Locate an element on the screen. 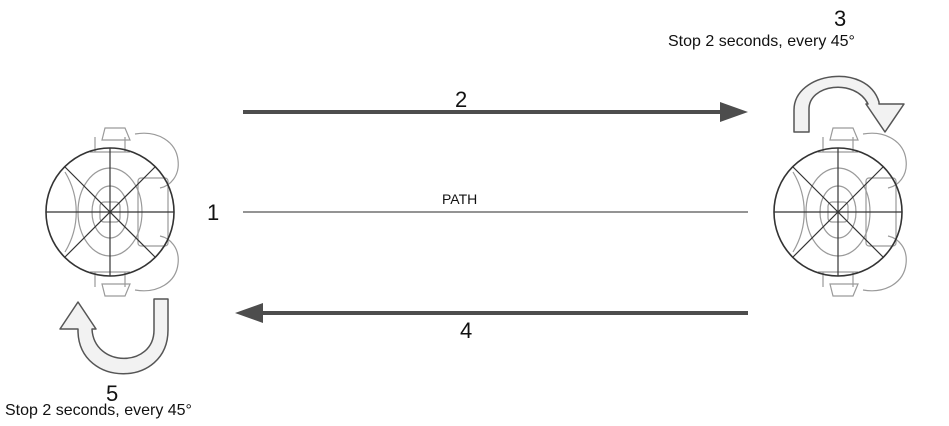 This screenshot has width=949, height=426. step-2-label: 2 is located at coordinates (461, 99).